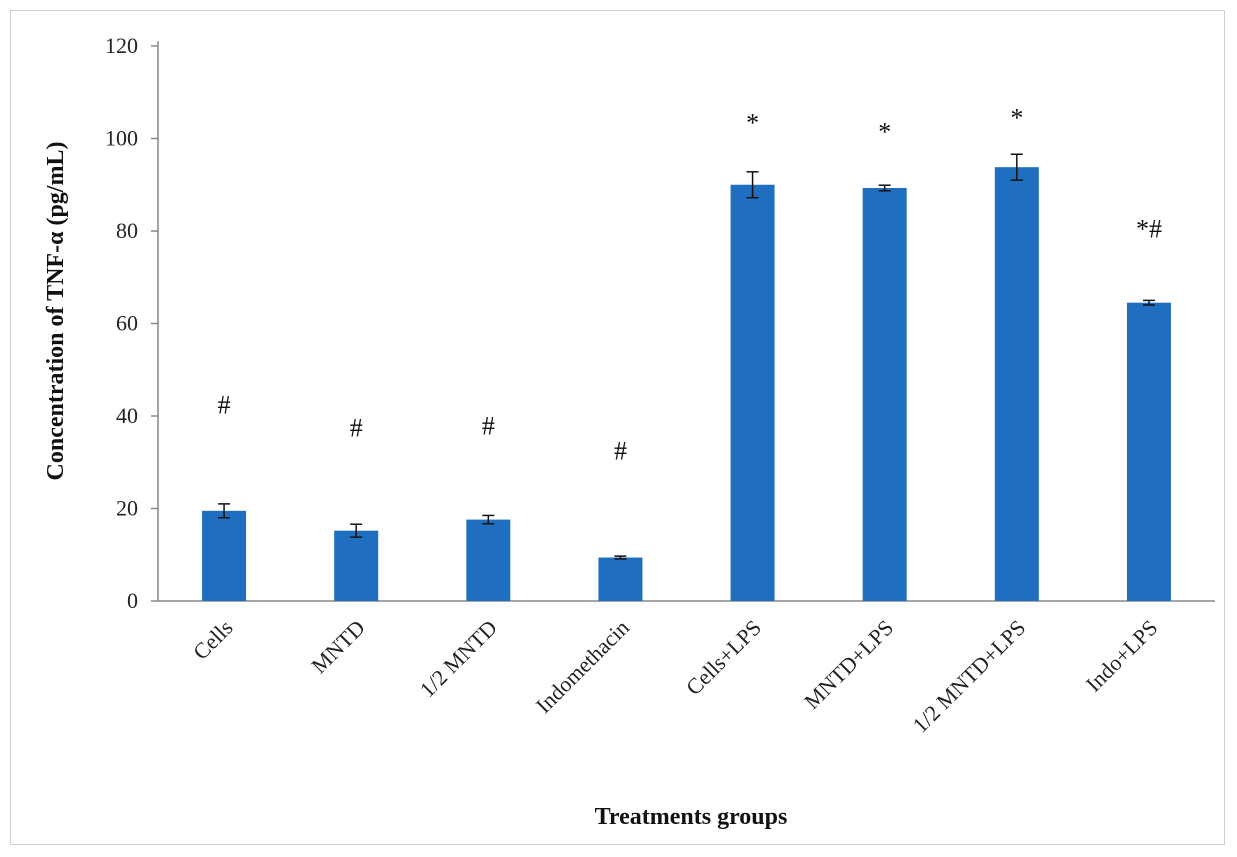  What do you see at coordinates (723, 657) in the screenshot?
I see `x-tick-label: Cells+LPS` at bounding box center [723, 657].